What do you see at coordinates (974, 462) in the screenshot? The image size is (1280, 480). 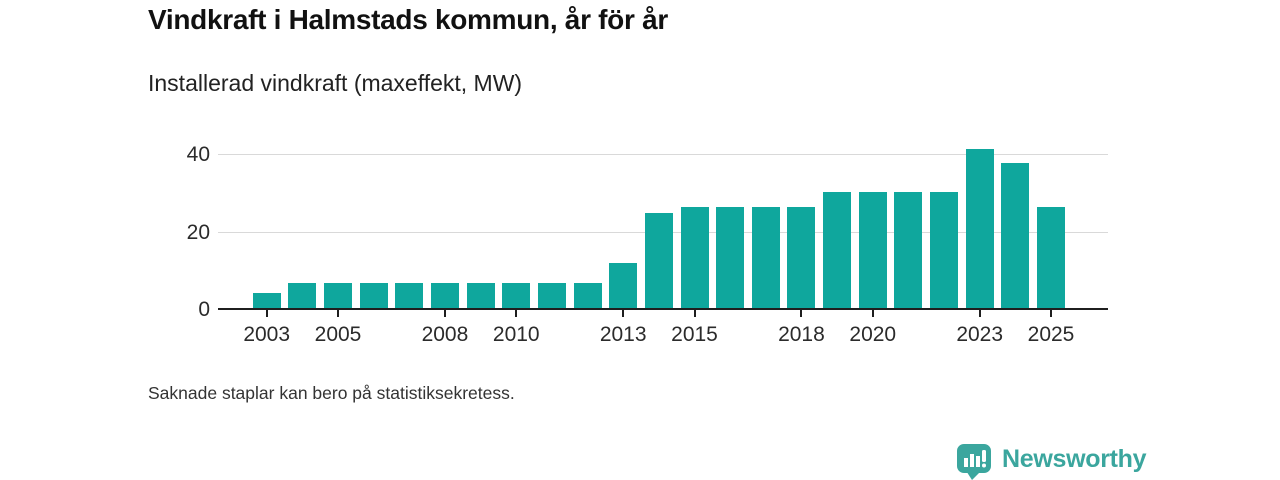 I see `bar-chart-badge-icon` at bounding box center [974, 462].